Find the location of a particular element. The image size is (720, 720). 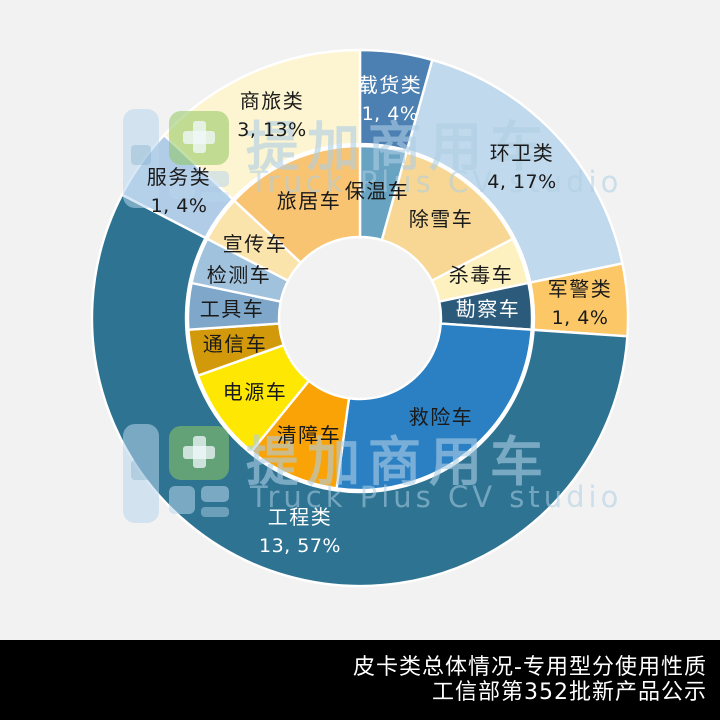

footer-line2: 工信部第352批新产品公示 is located at coordinates (569, 692).